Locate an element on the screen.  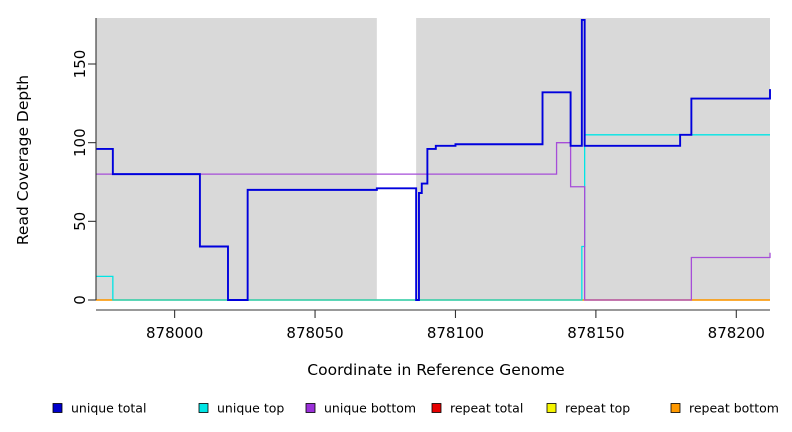
y-tick-label: 50 is located at coordinates (80, 221).